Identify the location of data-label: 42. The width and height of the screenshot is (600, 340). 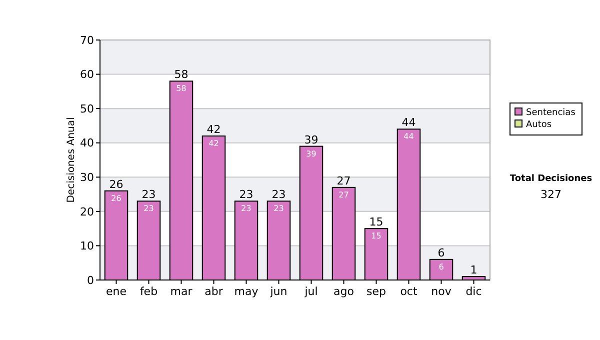
(213, 143).